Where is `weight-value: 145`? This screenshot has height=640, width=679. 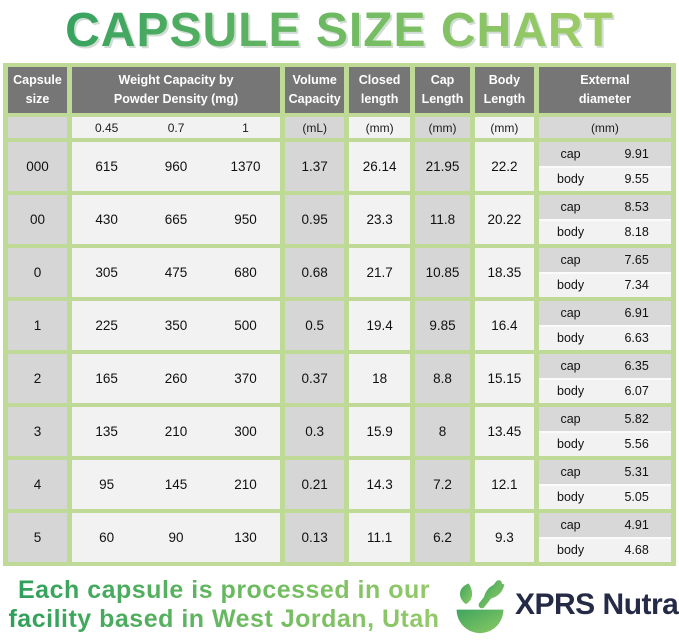
weight-value: 145 is located at coordinates (176, 484).